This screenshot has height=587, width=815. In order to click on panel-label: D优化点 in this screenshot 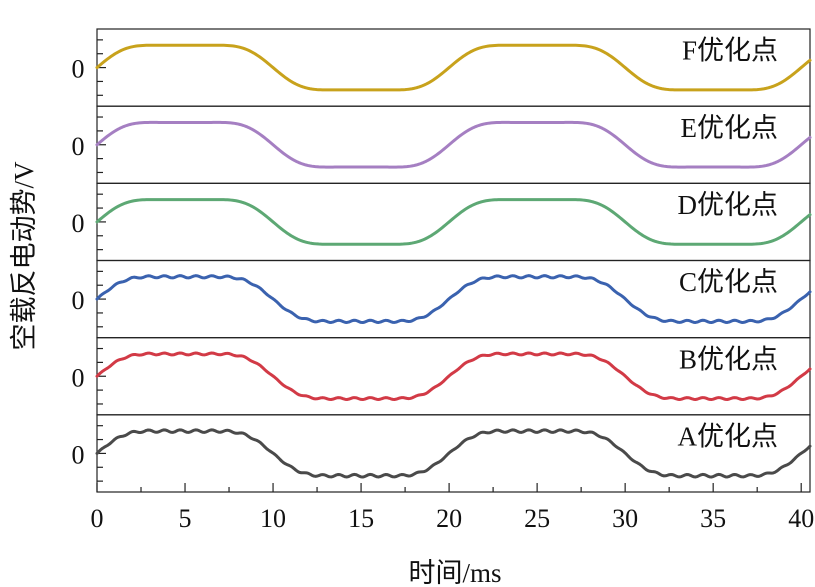, I will do `click(728, 205)`.